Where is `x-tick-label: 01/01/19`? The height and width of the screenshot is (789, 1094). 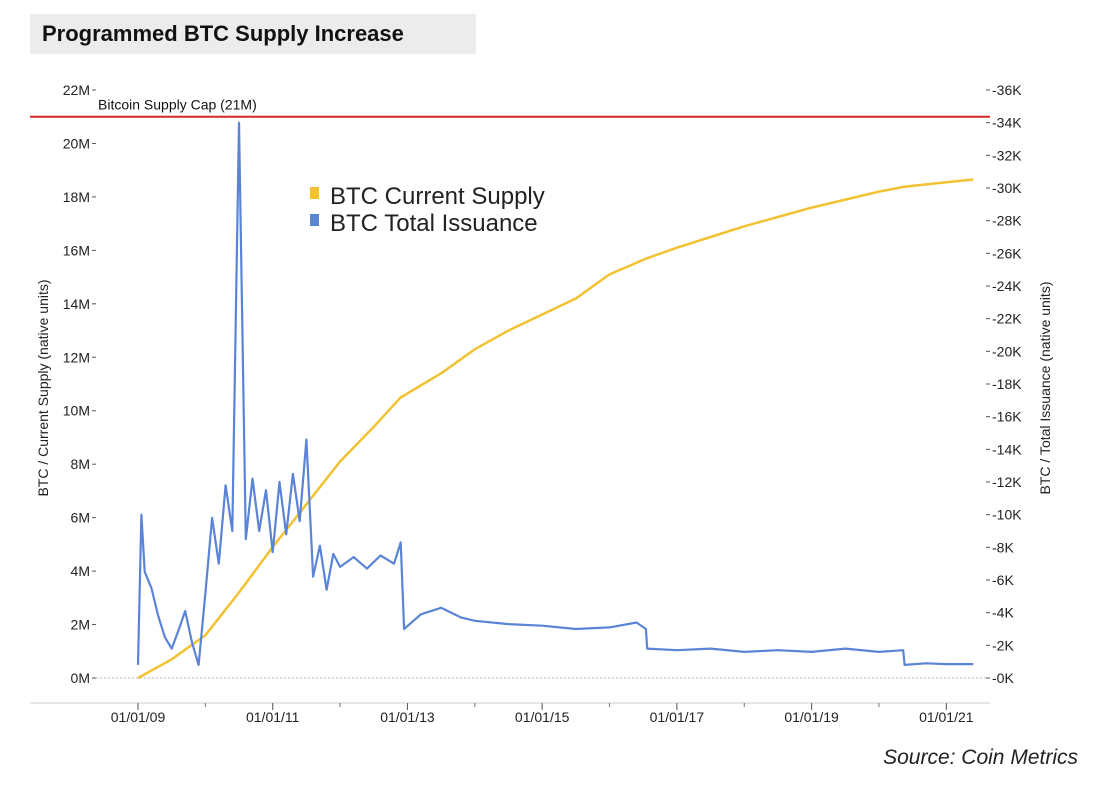
x-tick-label: 01/01/19 is located at coordinates (811, 717).